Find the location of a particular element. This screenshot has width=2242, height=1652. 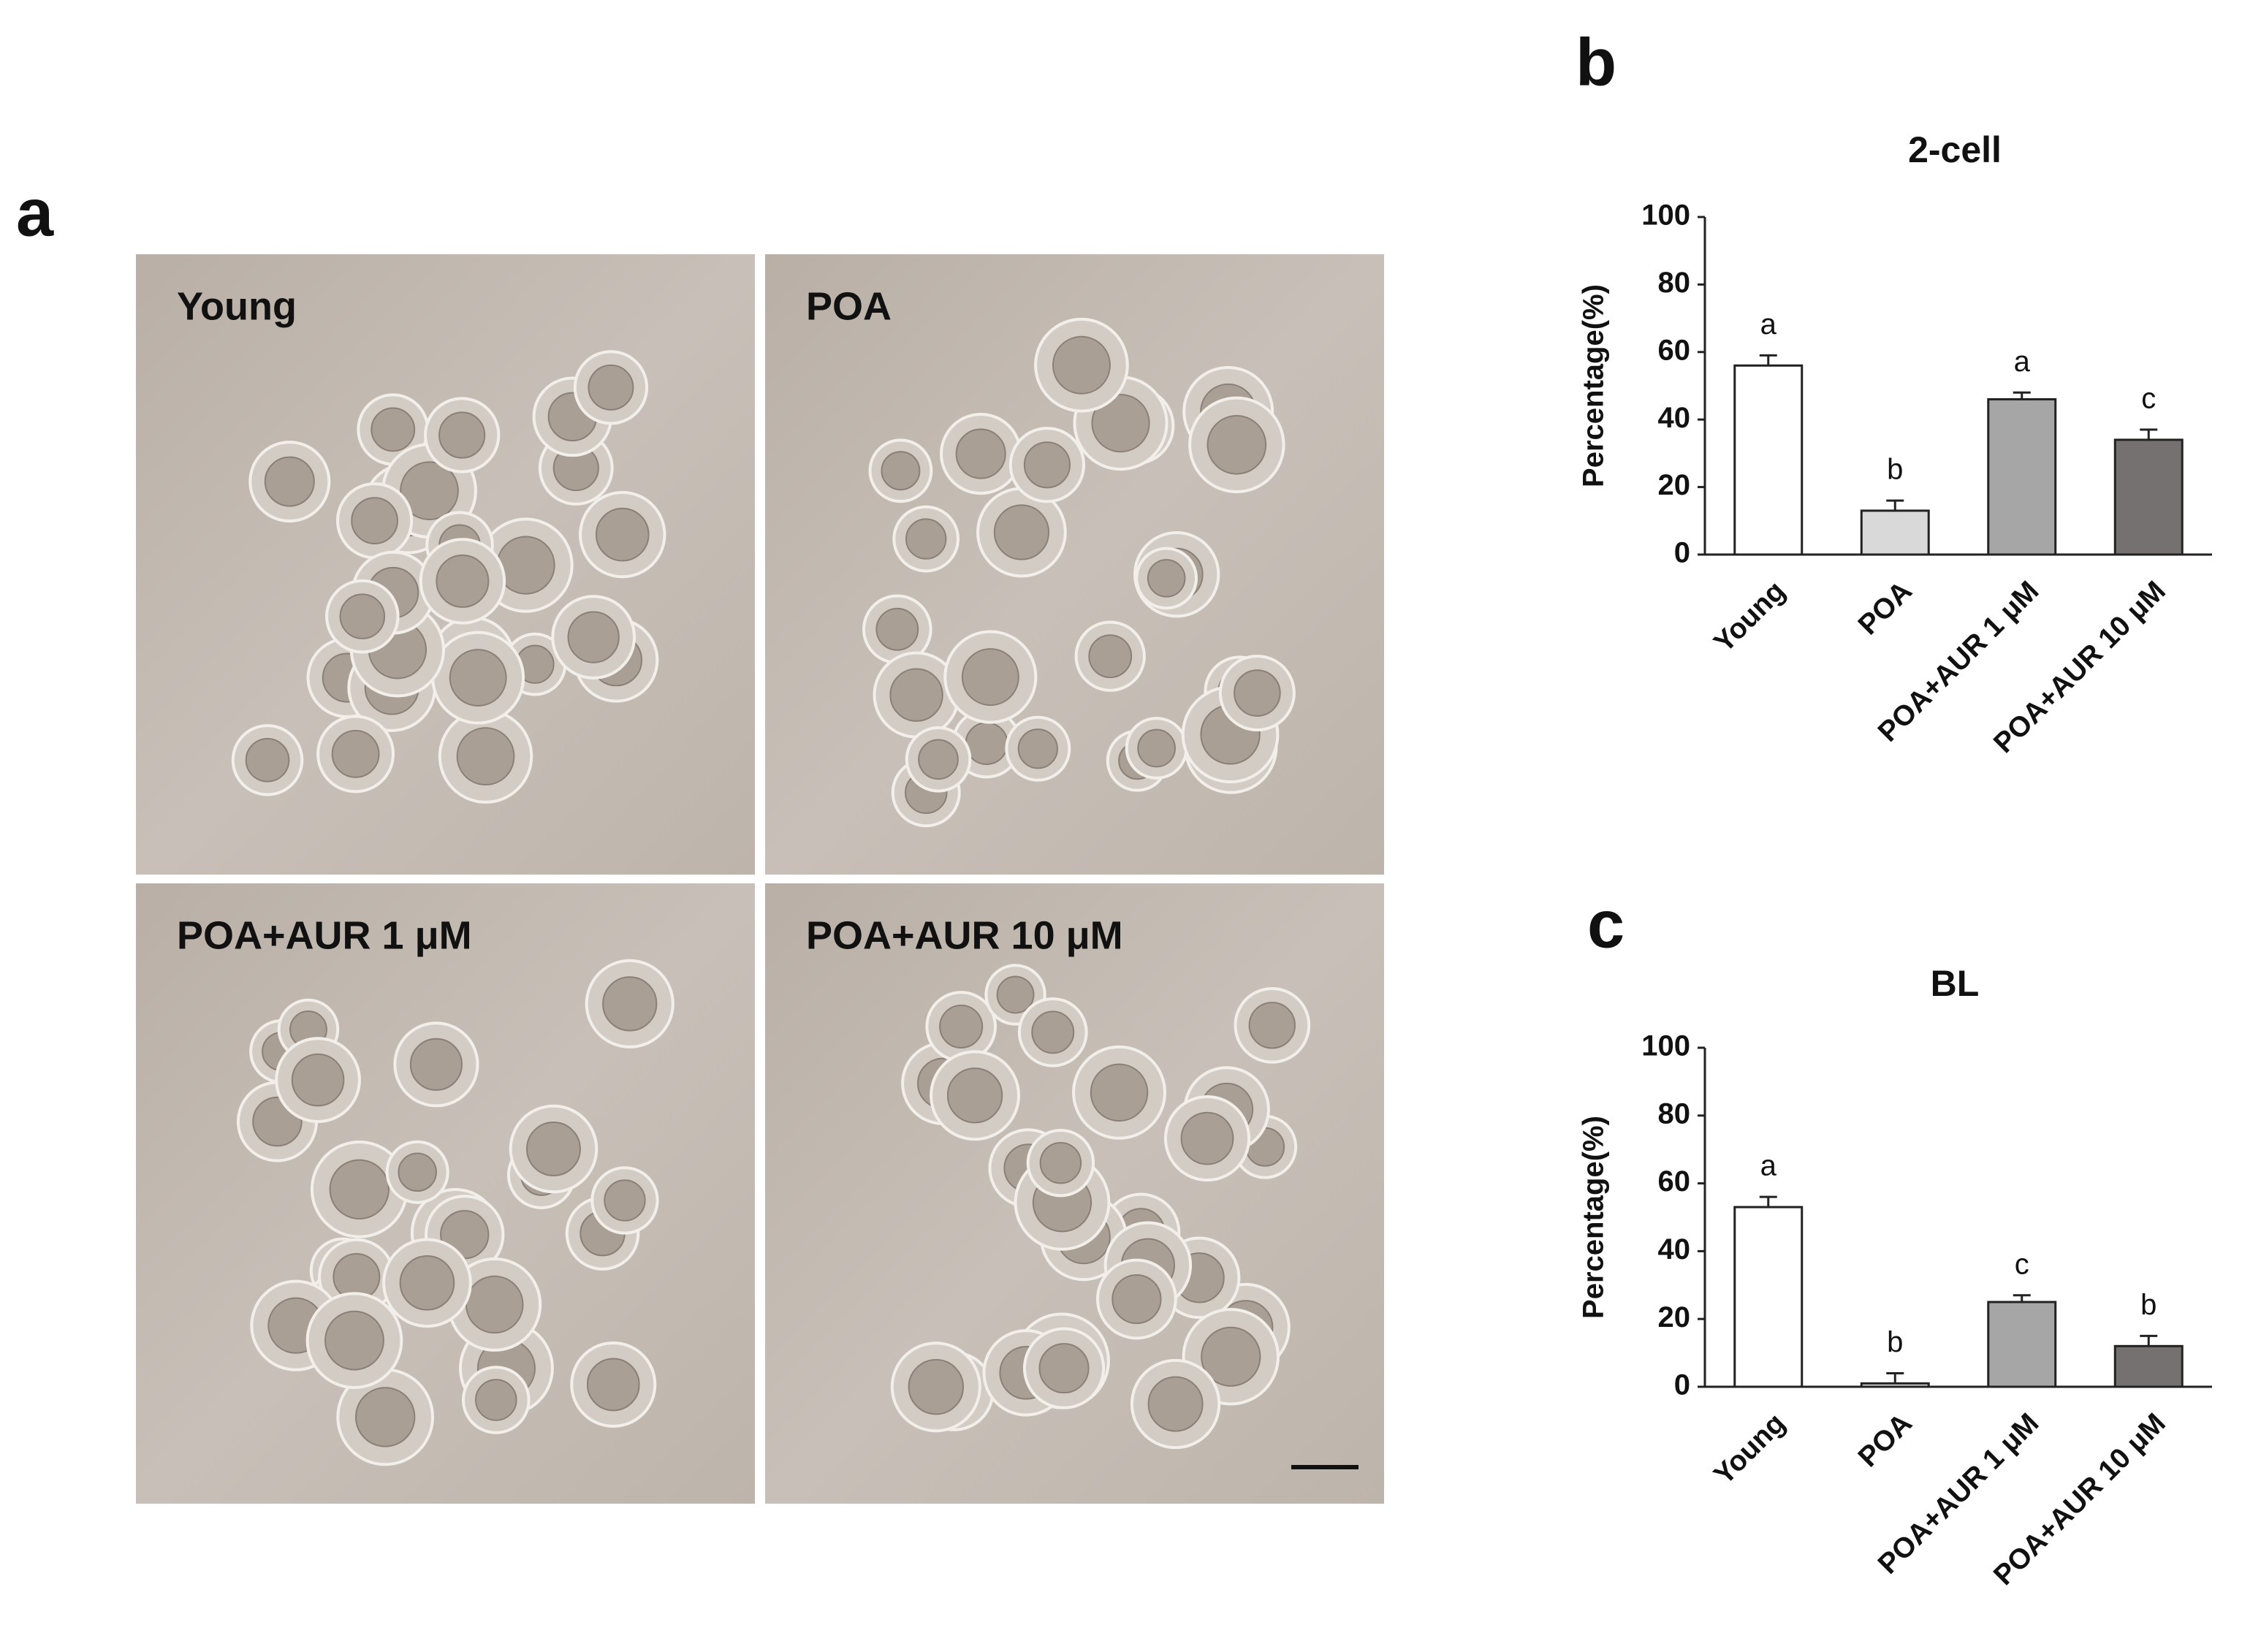

chart-title: BL is located at coordinates (1955, 983).